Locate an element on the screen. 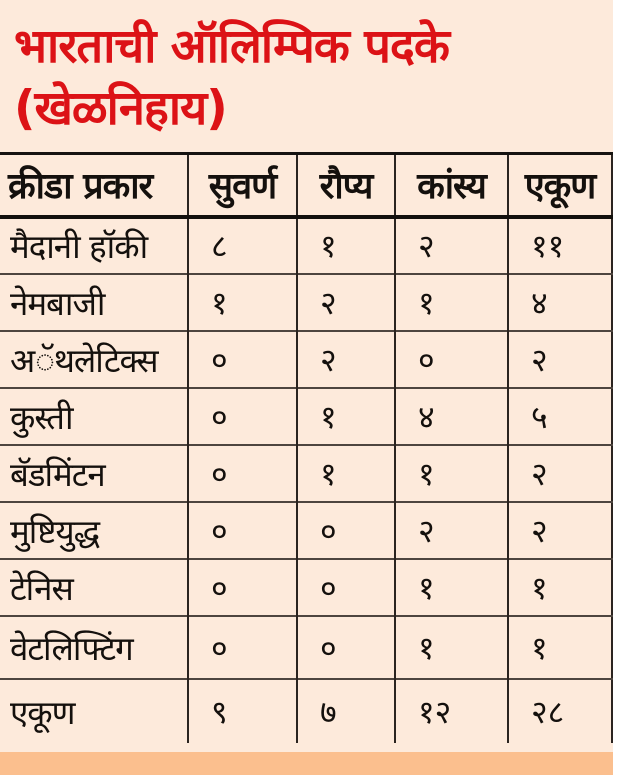 This screenshot has height=775, width=618. table-row-tennis: टेनिस ० ० १ १ is located at coordinates (306, 587).